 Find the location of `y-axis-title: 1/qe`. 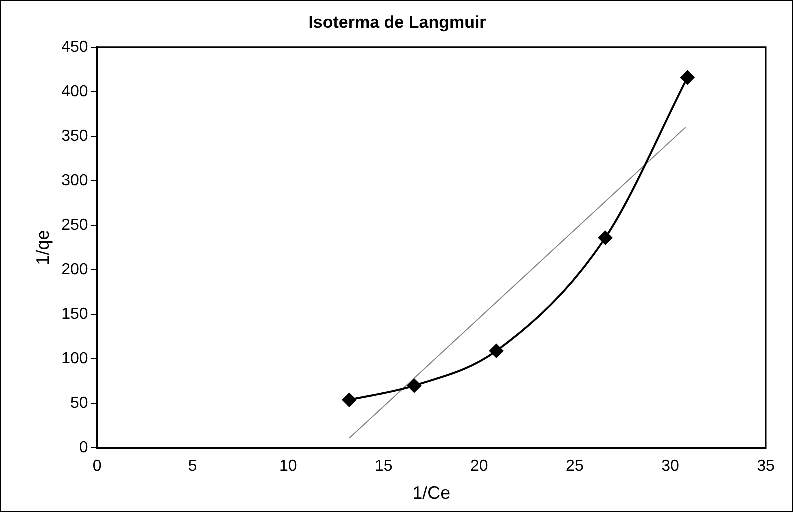

y-axis-title: 1/qe is located at coordinates (42, 248).